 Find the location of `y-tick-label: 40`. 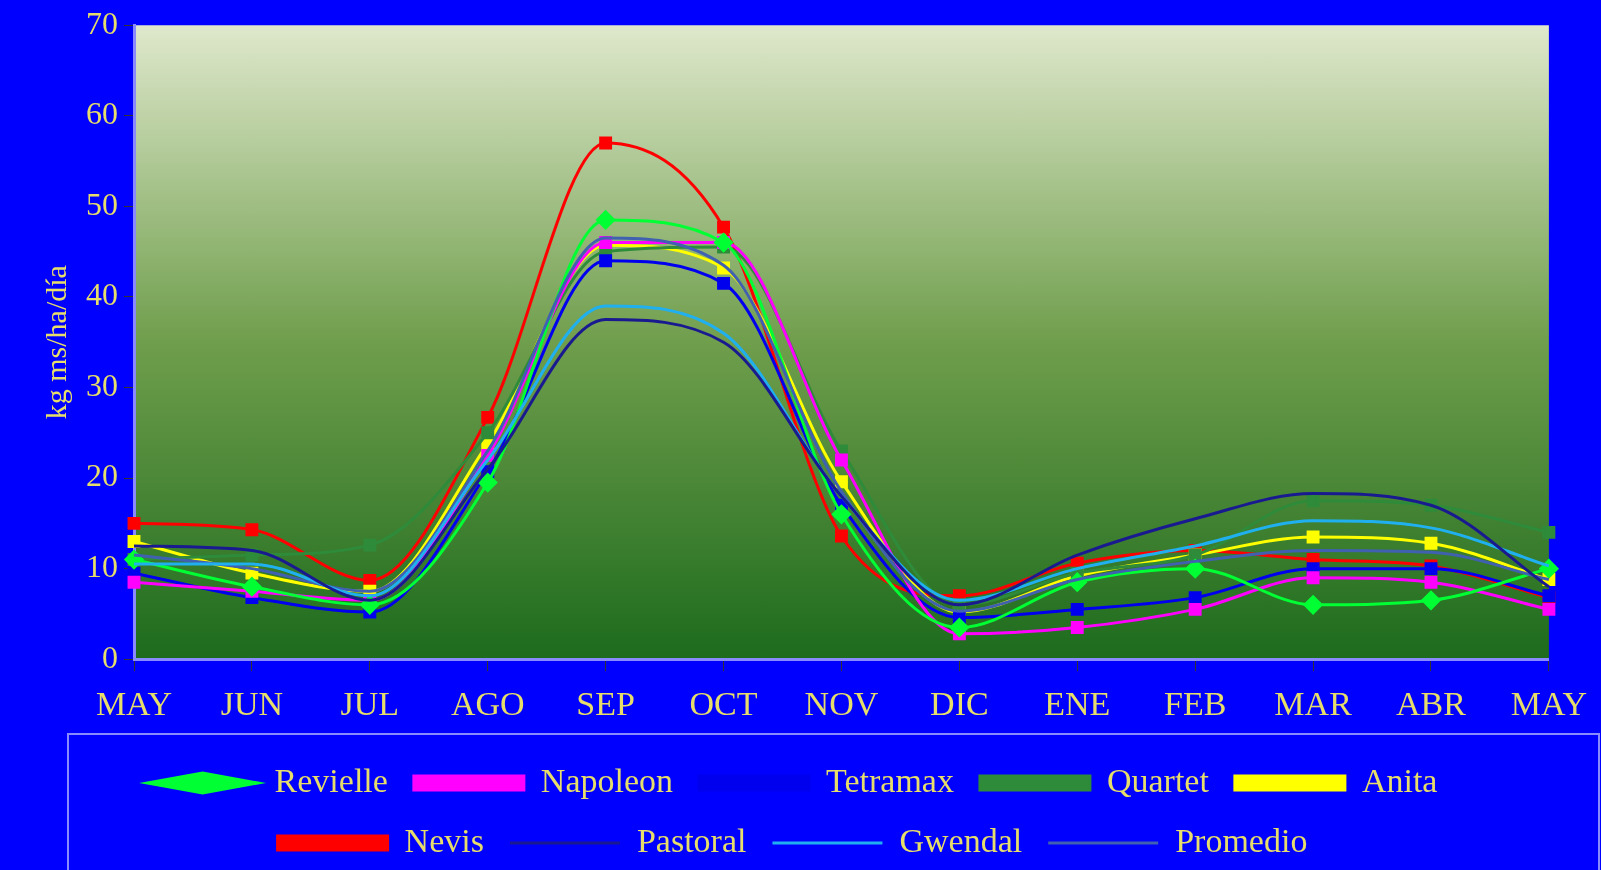

y-tick-label: 40 is located at coordinates (102, 294).